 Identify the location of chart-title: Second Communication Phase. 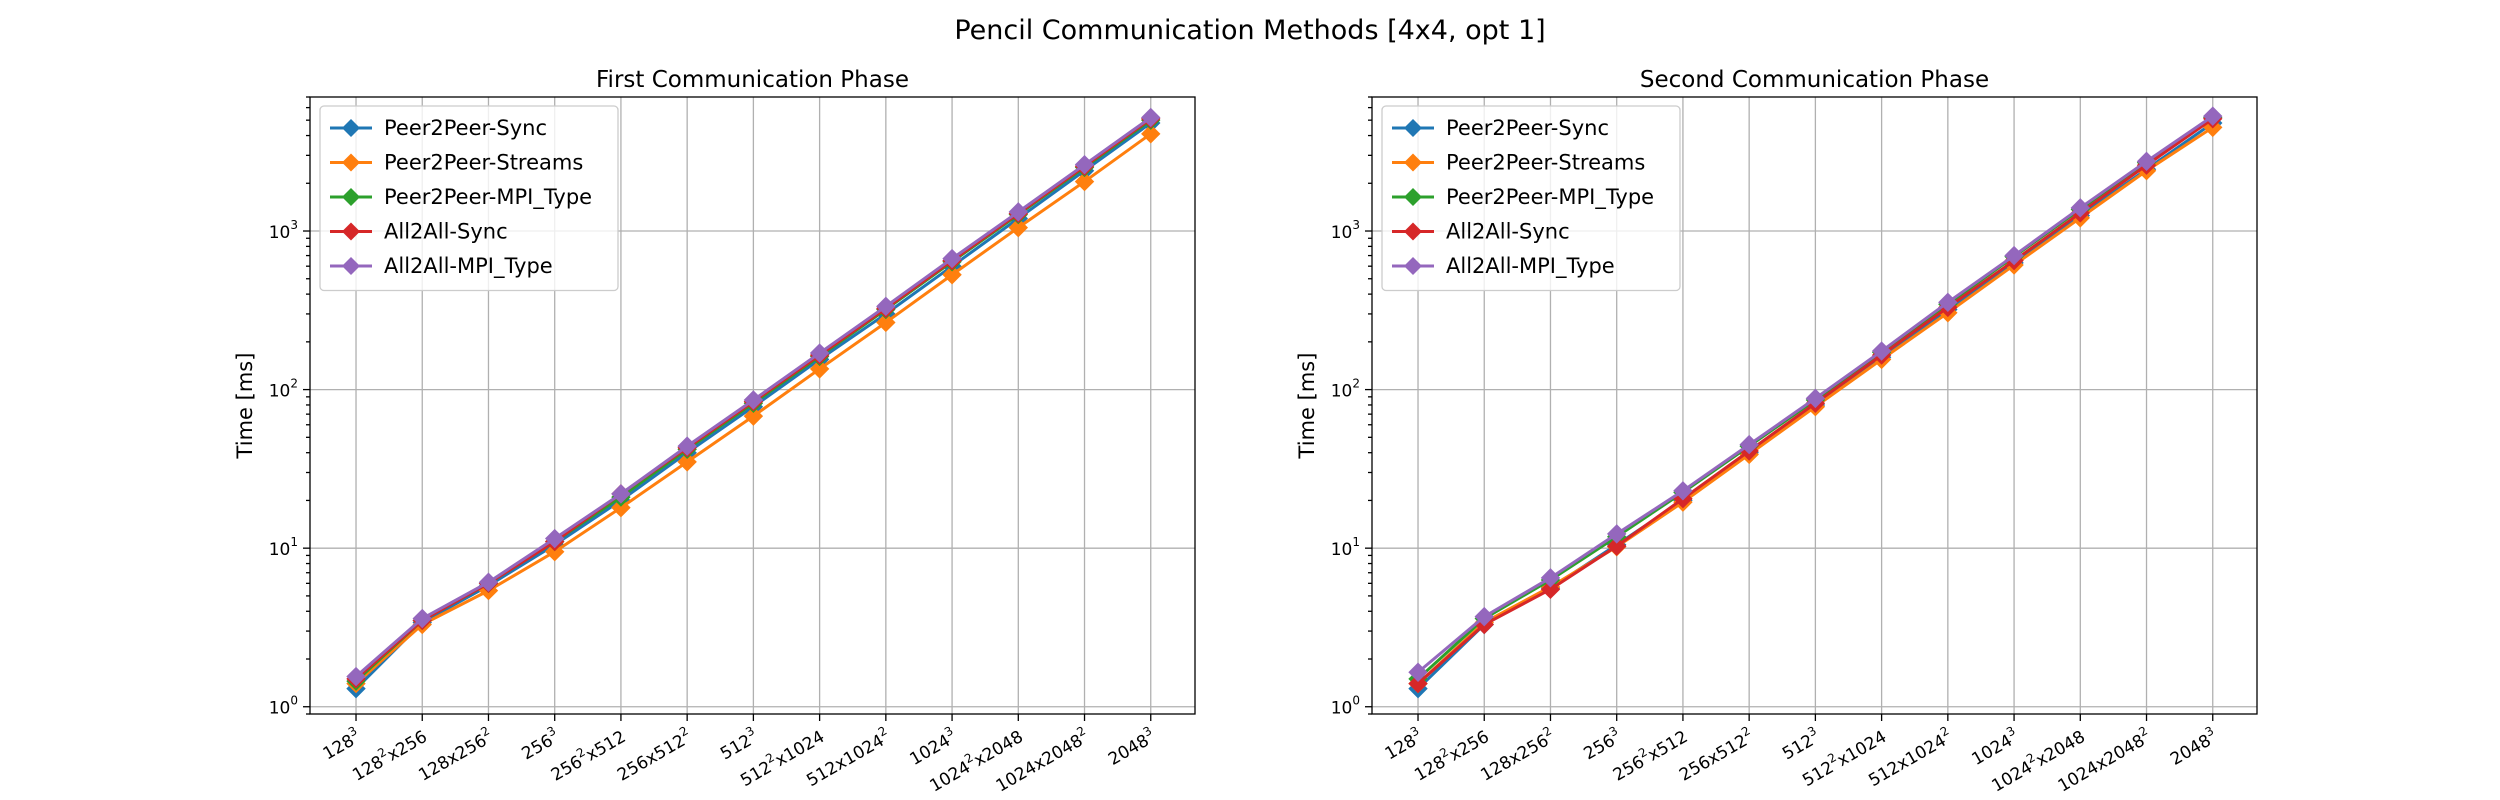
(1814, 80).